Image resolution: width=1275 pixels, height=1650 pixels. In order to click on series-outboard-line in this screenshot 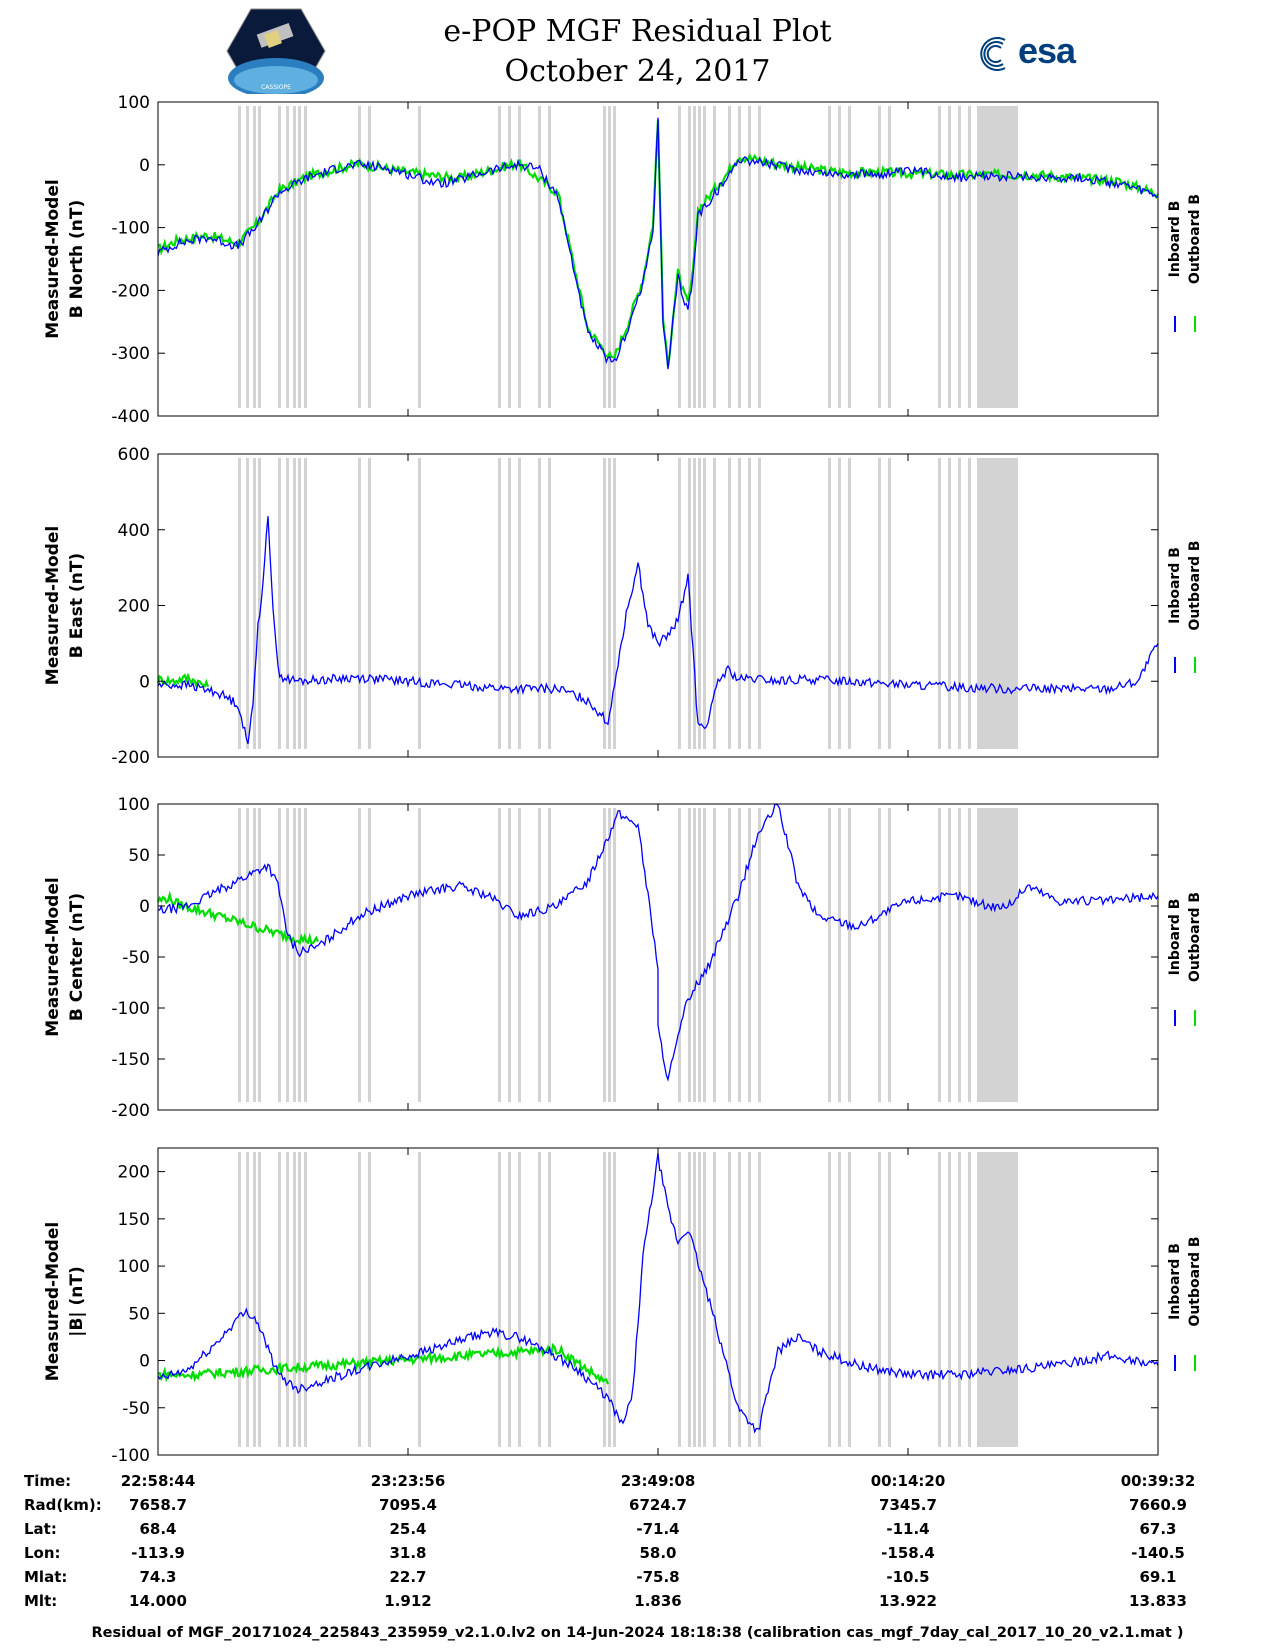, I will do `click(183, 681)`.